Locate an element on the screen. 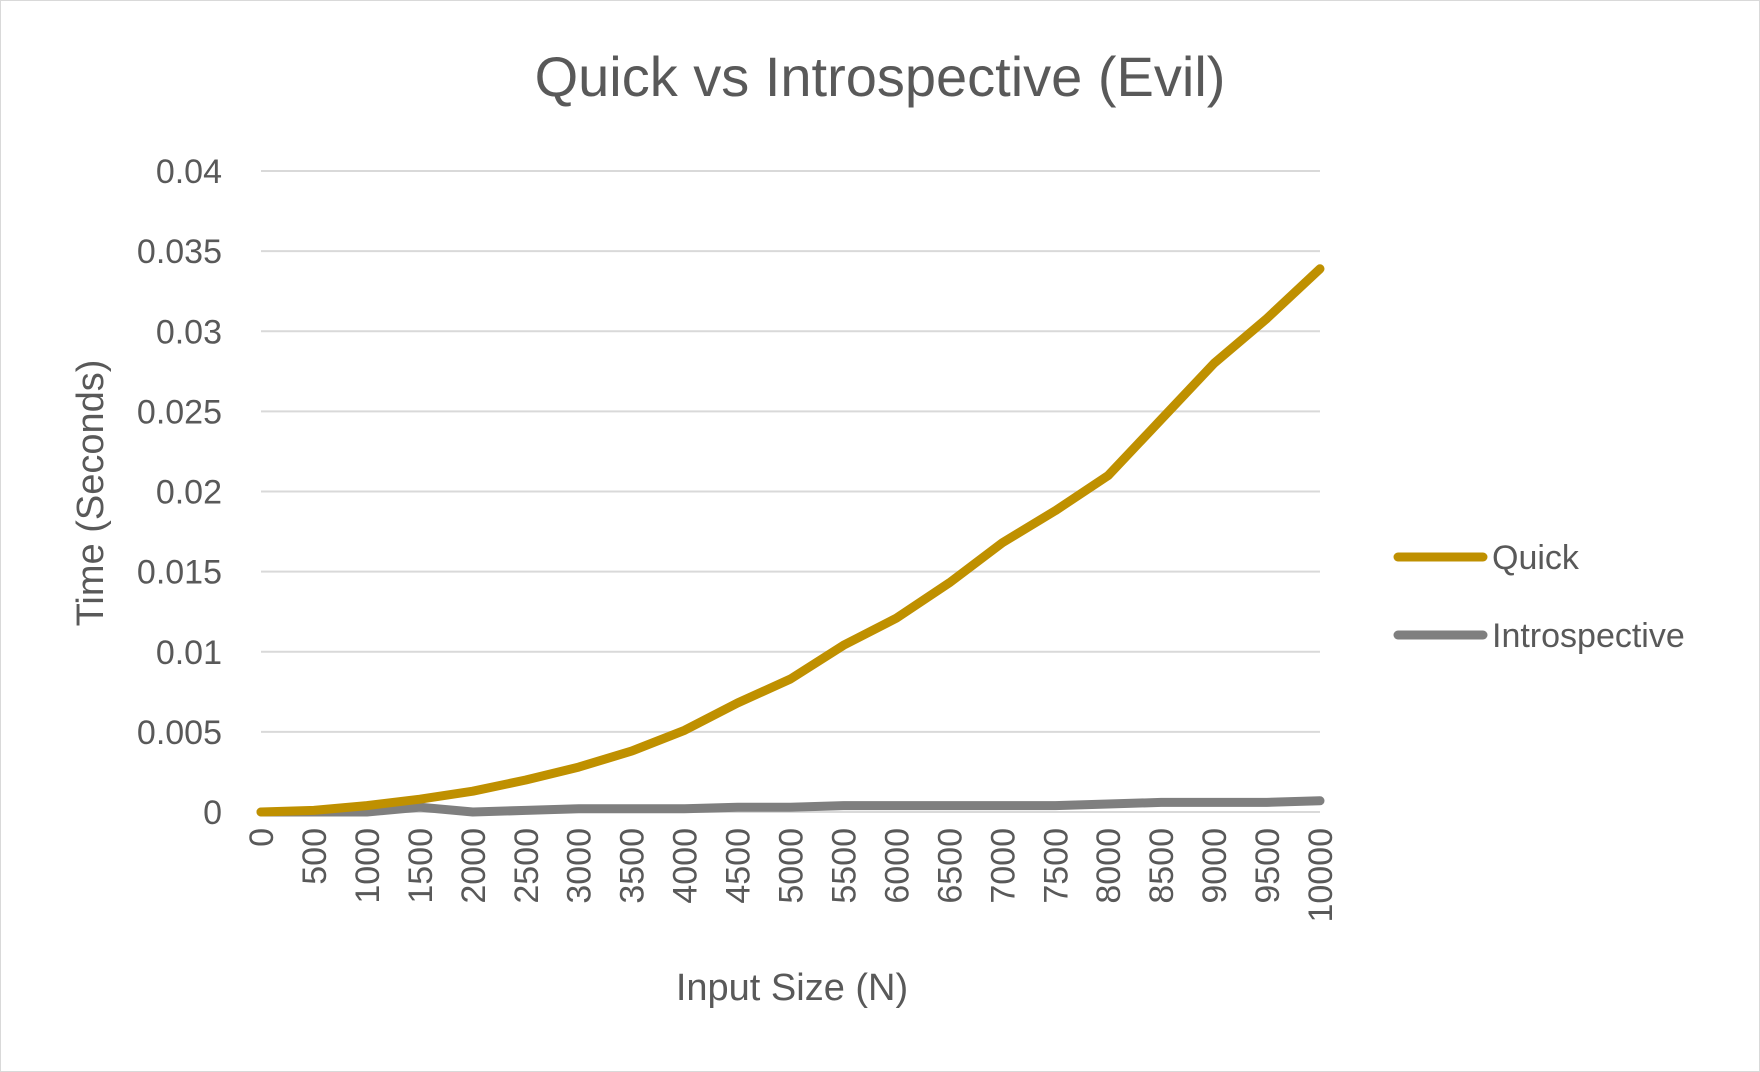 The height and width of the screenshot is (1072, 1760). x-tick-label: 4500 is located at coordinates (739, 866).